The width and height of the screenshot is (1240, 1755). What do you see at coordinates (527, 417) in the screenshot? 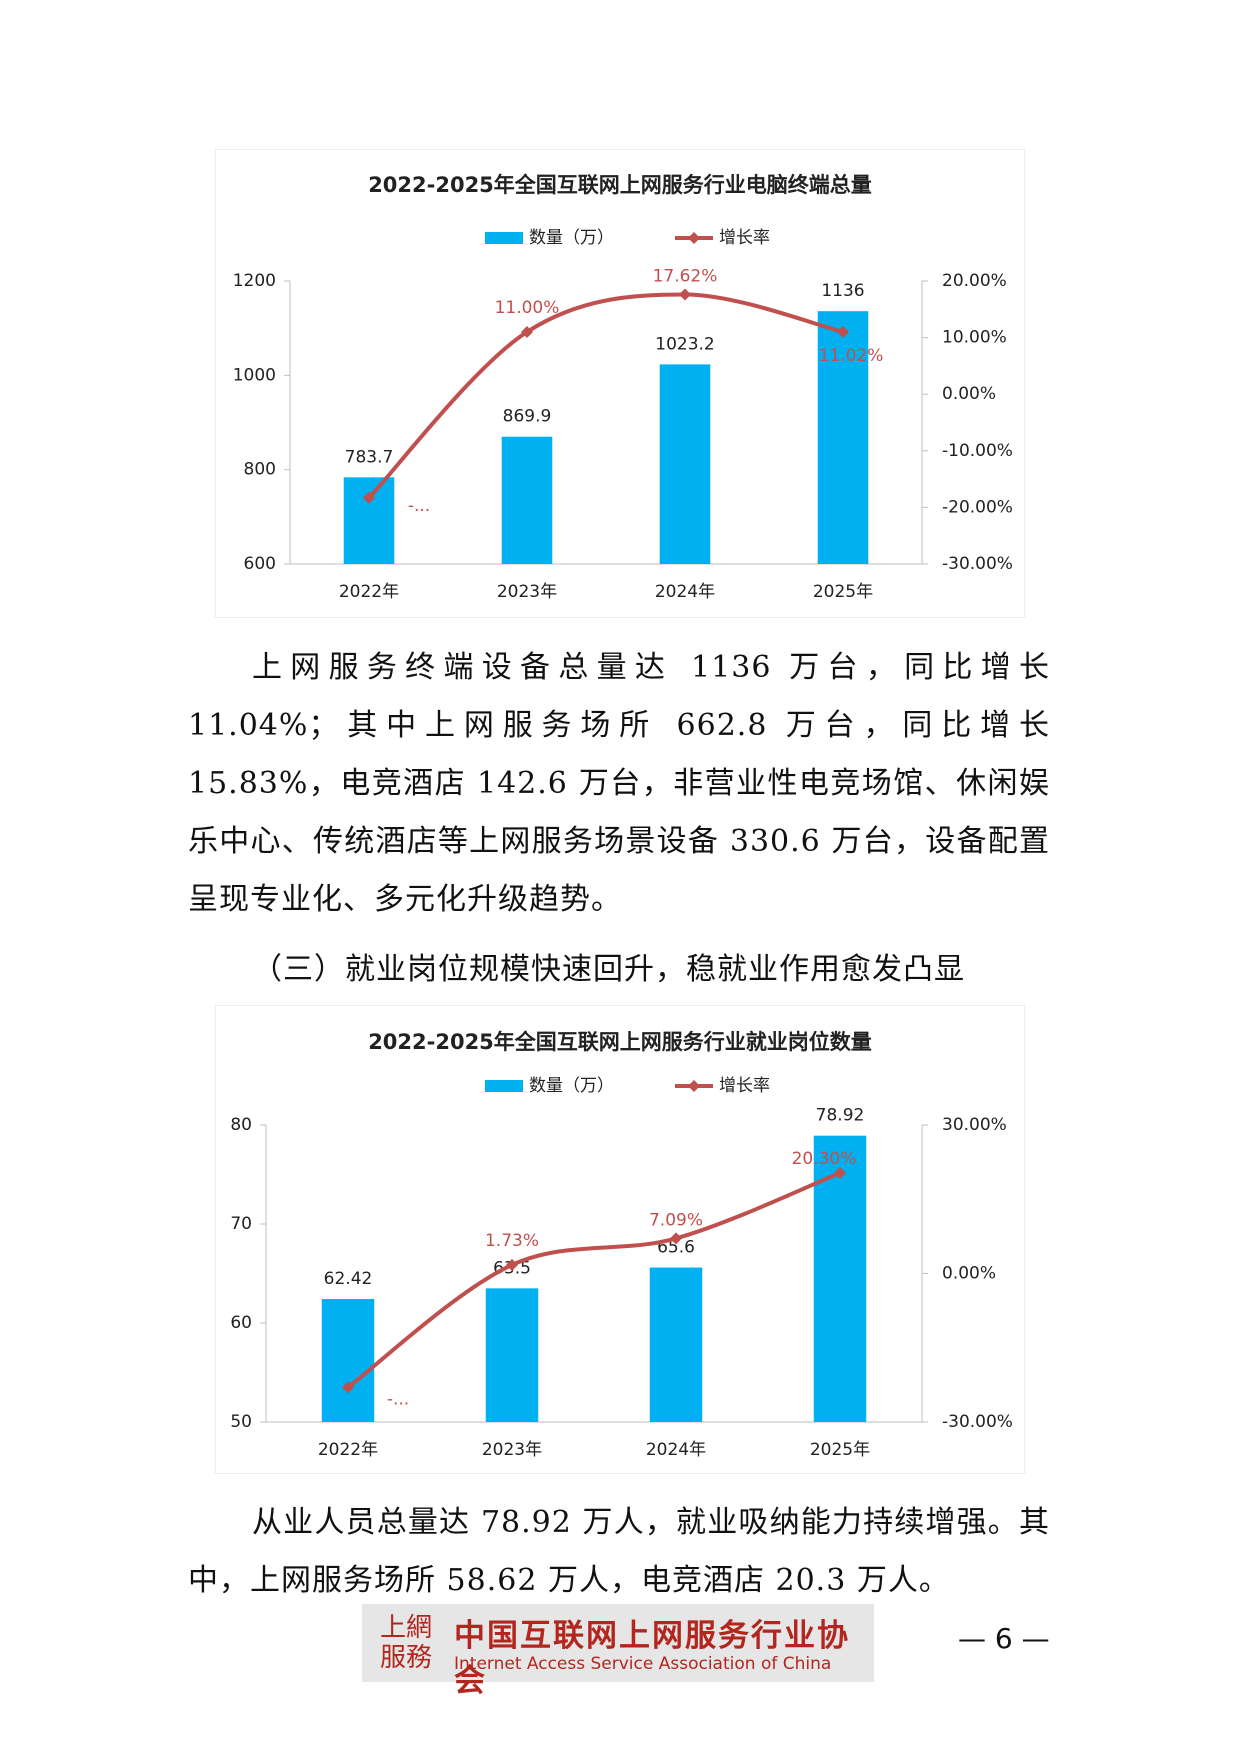
I see `bar-value-label: 869.9` at bounding box center [527, 417].